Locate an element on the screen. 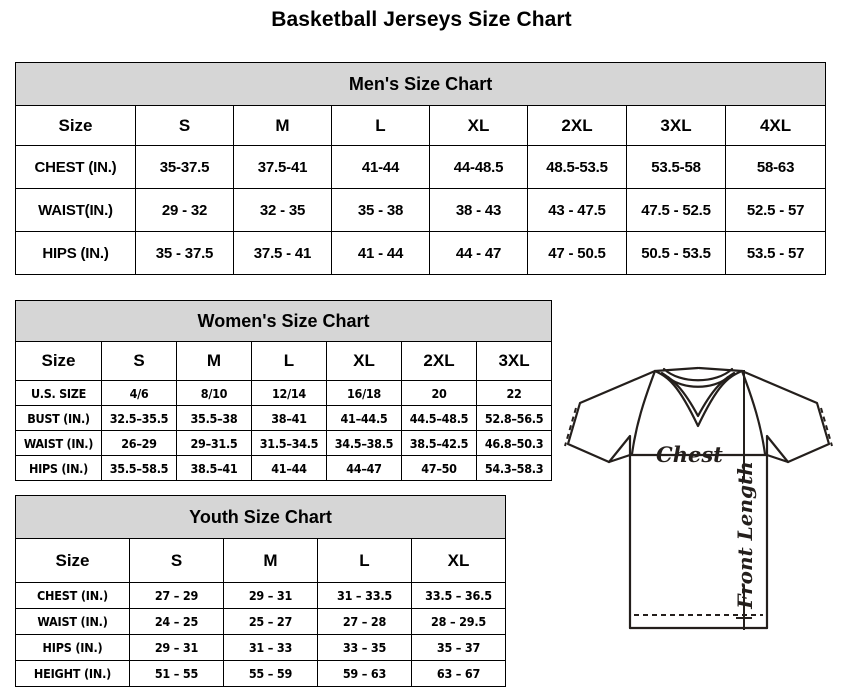  jersey-right-sleeve-join is located at coordinates (777, 458).